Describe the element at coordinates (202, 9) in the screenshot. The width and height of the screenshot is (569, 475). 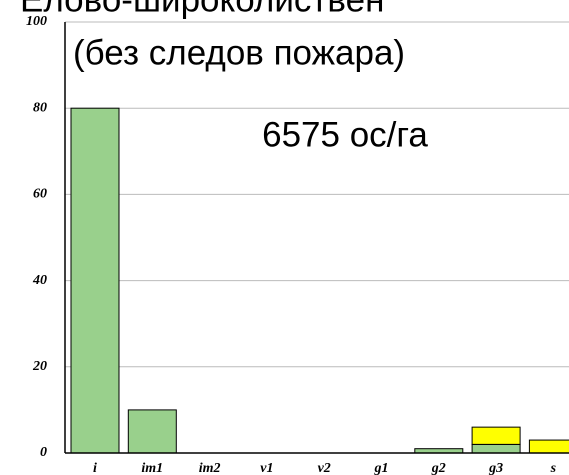
I see `chart-title: Елово-широколиствен` at that location.